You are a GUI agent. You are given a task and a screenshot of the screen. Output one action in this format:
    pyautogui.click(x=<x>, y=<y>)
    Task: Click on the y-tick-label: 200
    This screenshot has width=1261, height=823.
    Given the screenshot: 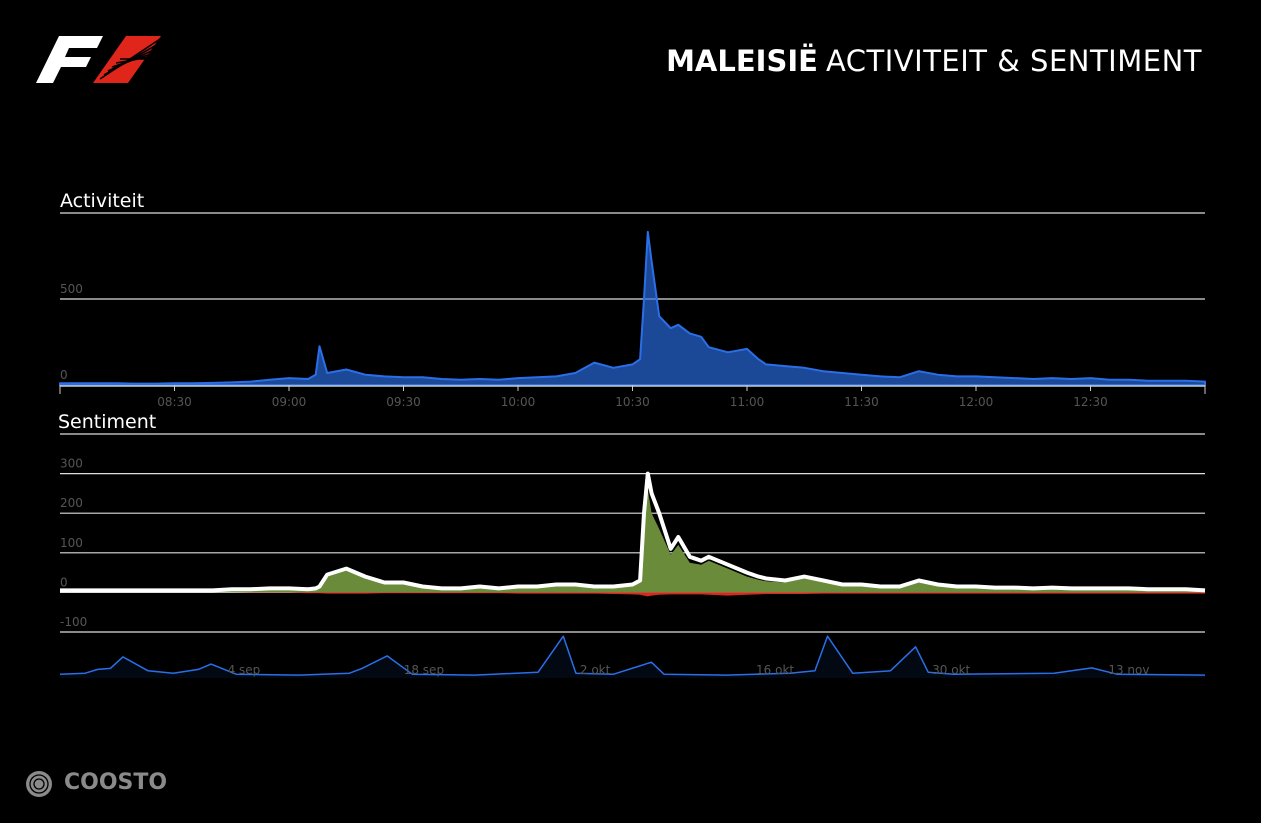 What is the action you would take?
    pyautogui.click(x=71, y=503)
    